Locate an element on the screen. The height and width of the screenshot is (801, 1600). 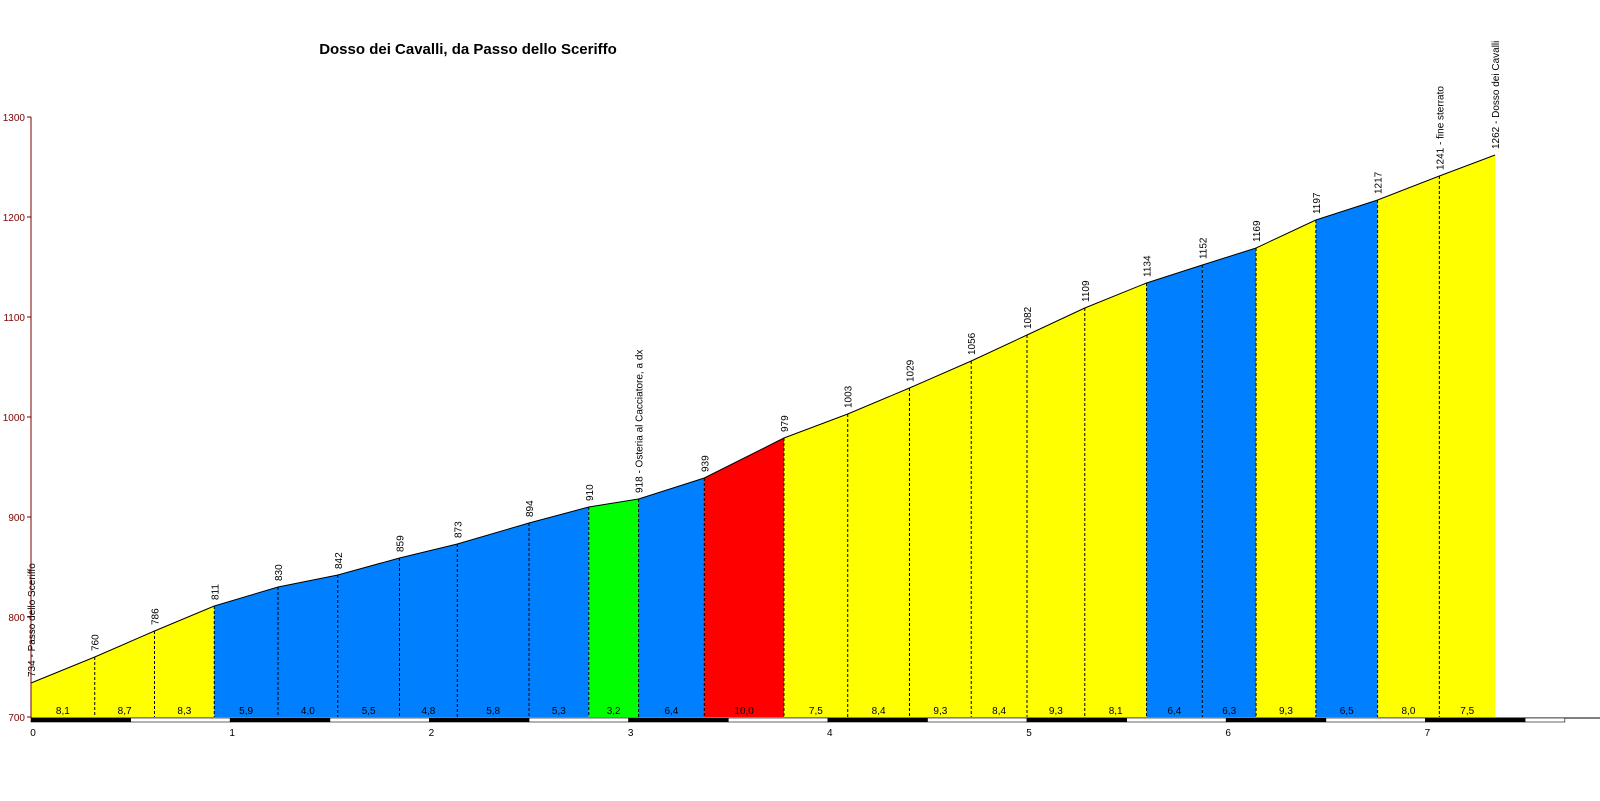
x-tick-label: 5 is located at coordinates (1029, 733).